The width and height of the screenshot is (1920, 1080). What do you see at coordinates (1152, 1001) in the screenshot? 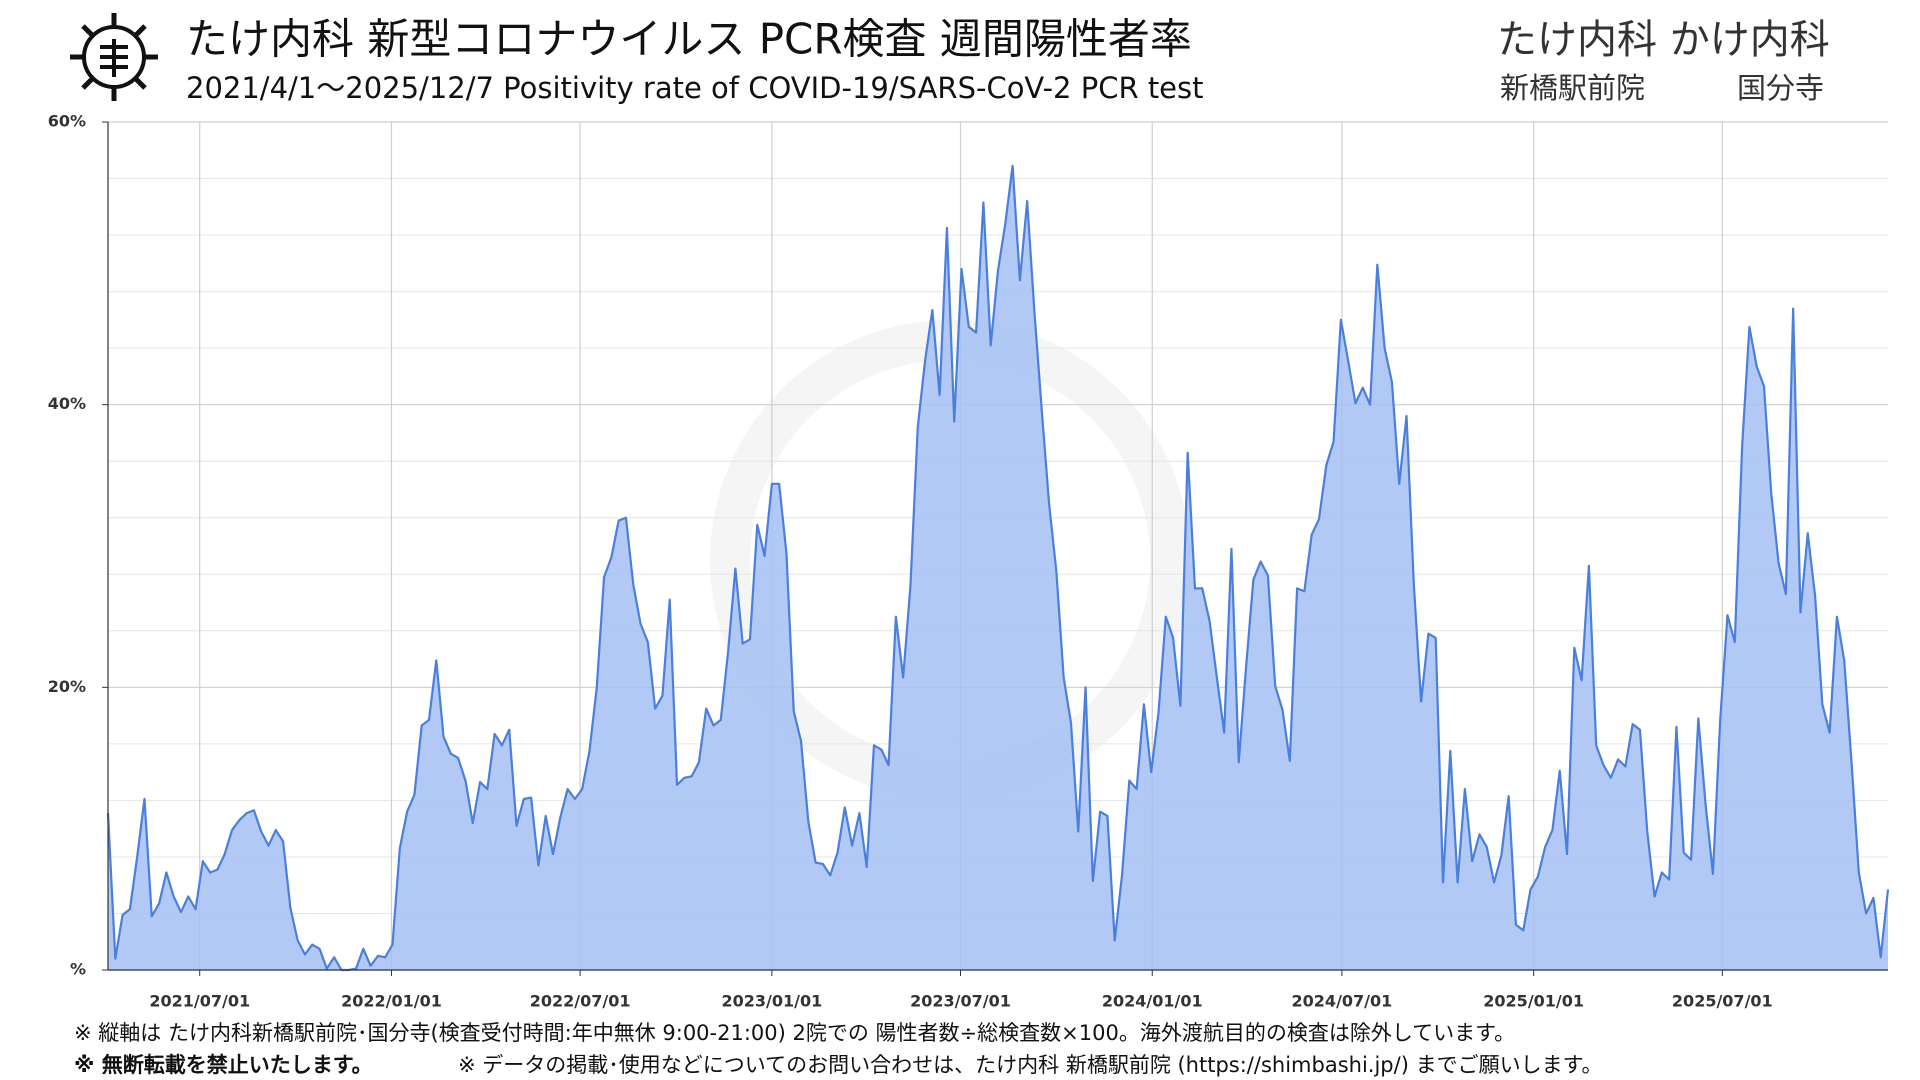
I see `x-tick-label: 2024/01/01` at bounding box center [1152, 1001].